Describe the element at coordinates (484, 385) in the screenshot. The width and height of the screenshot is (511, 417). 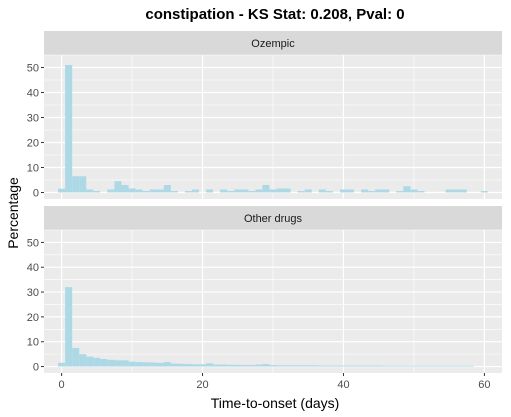
I see `x-tick-label: 60` at that location.